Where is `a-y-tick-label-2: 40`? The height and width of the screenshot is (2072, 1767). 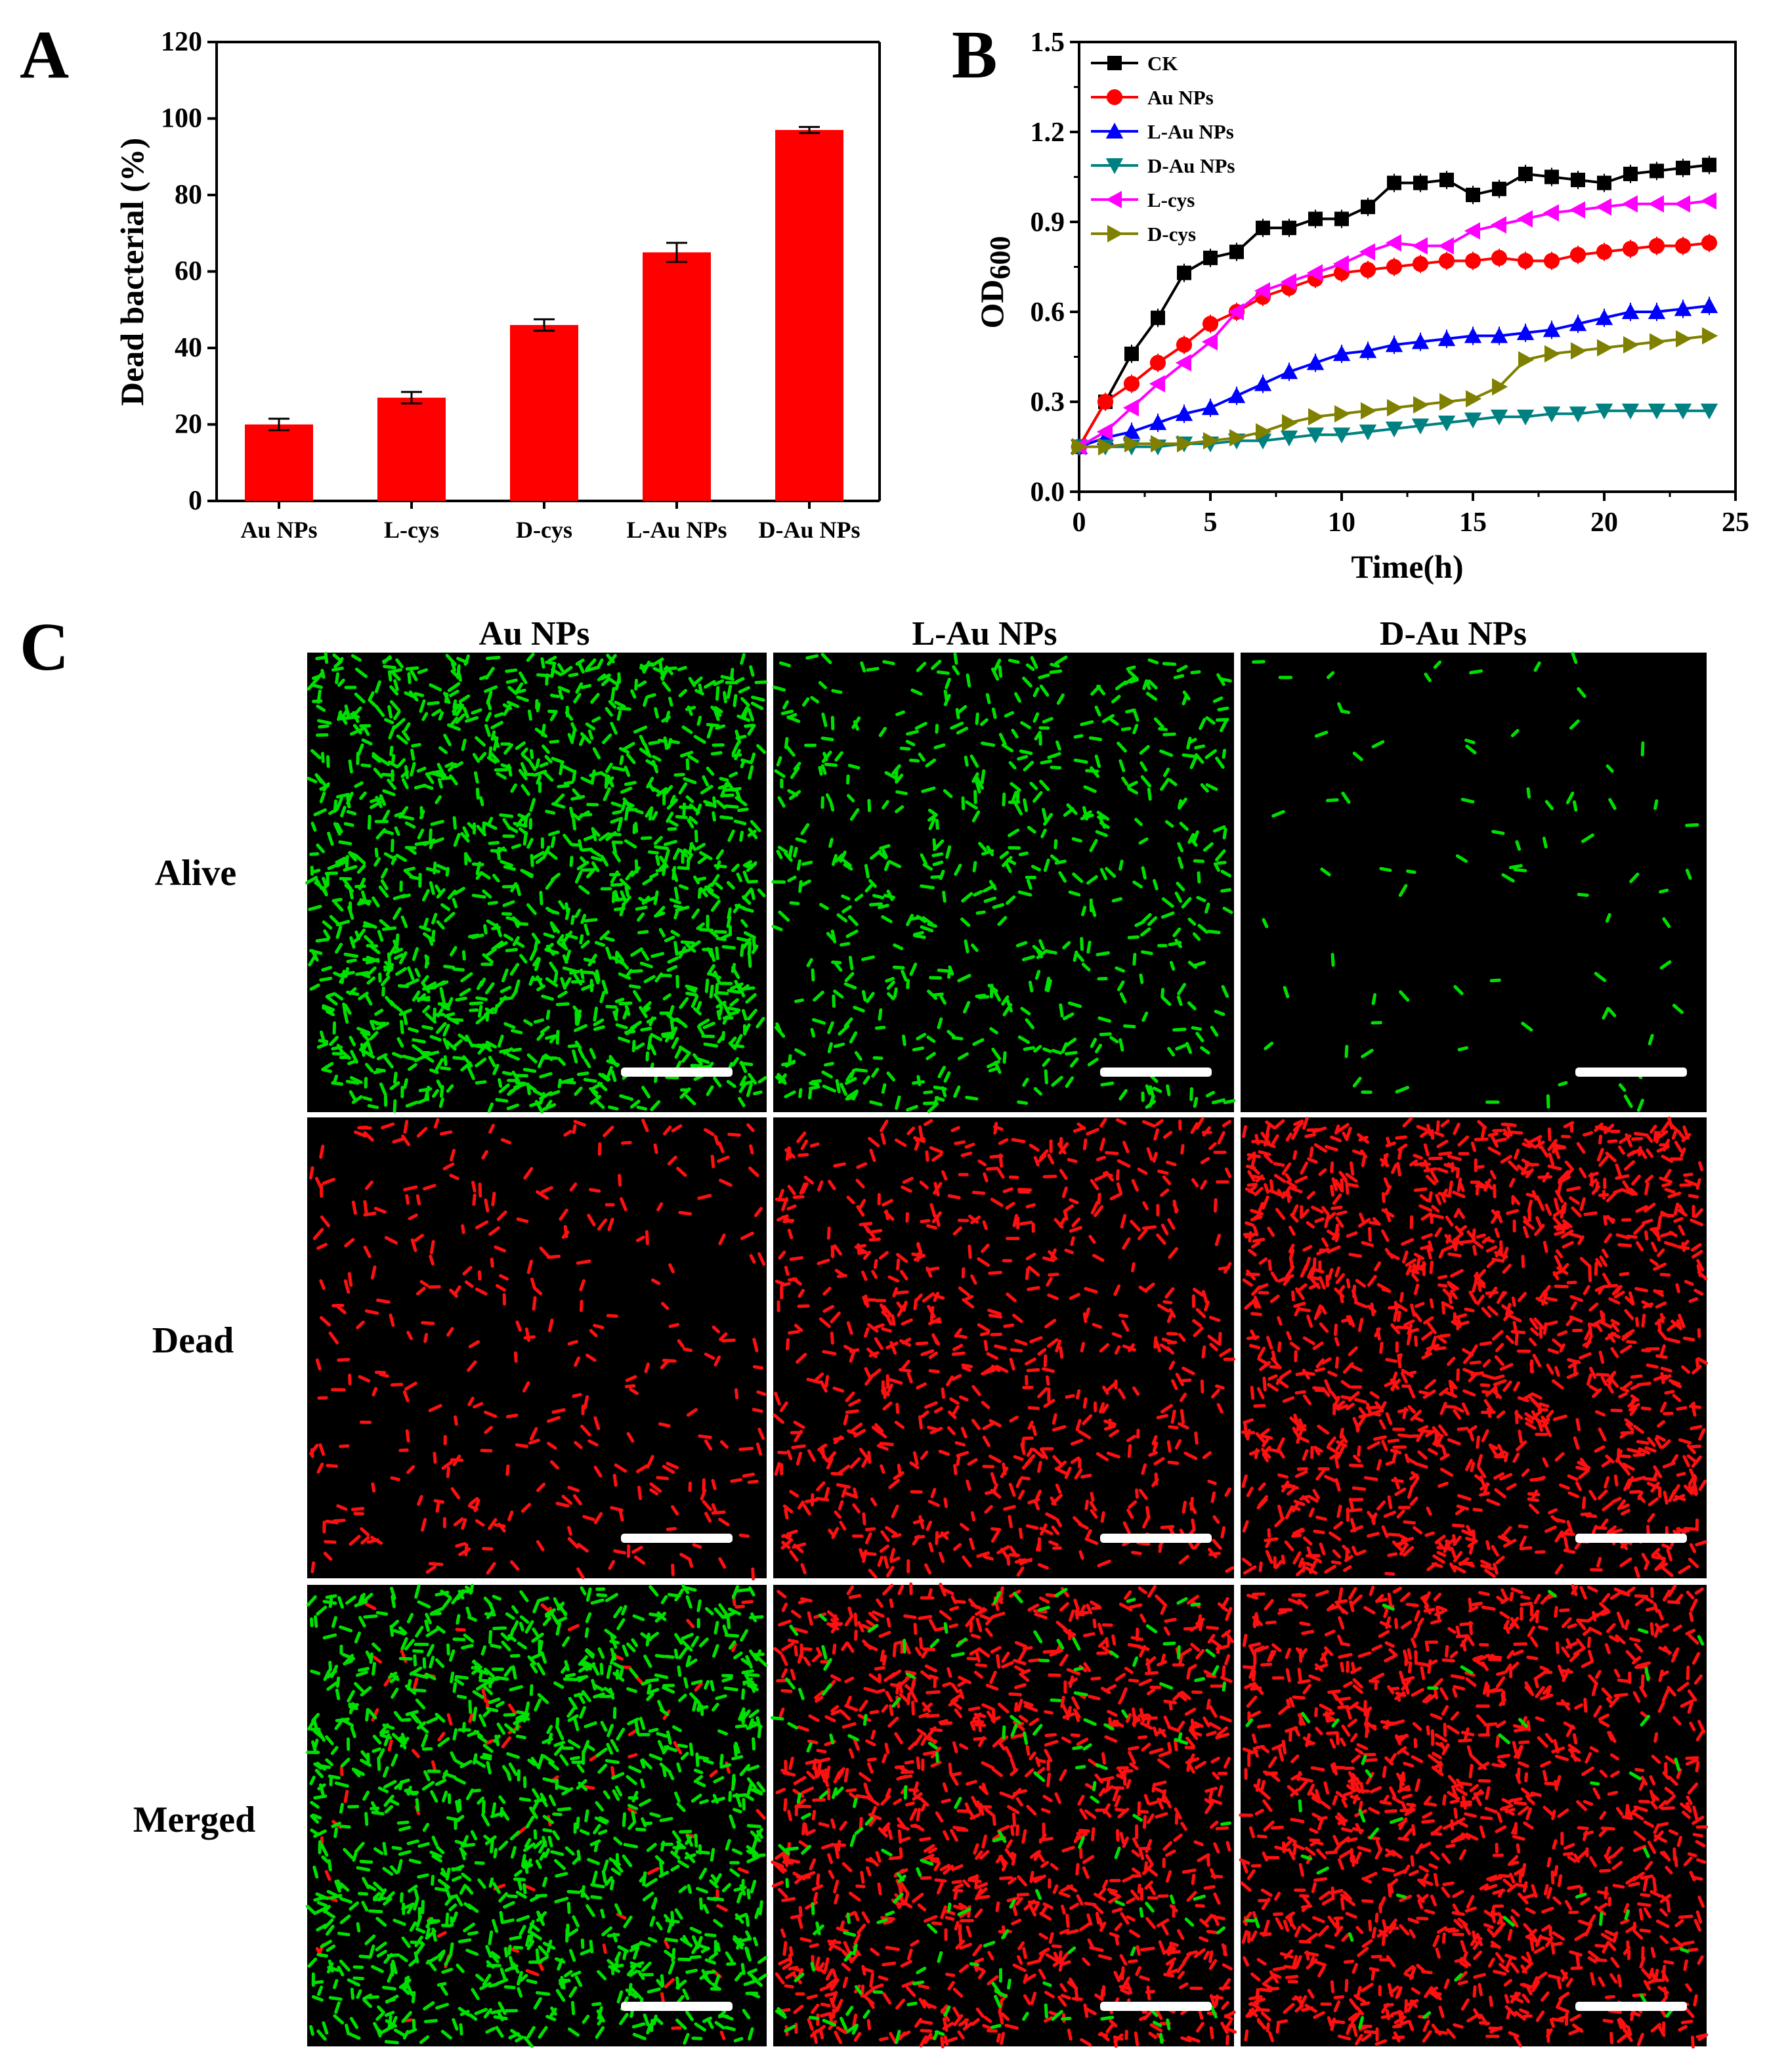
a-y-tick-label-2: 40 is located at coordinates (188, 348).